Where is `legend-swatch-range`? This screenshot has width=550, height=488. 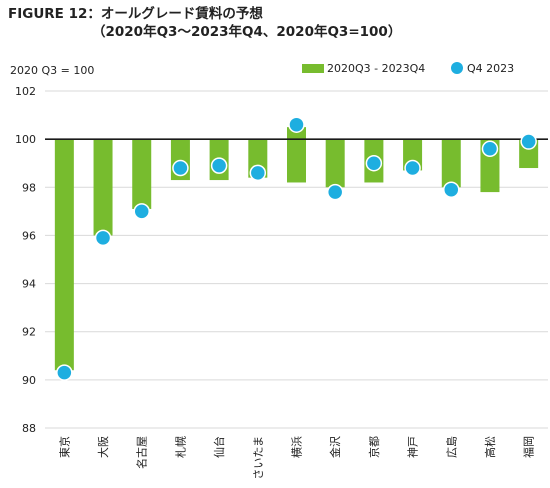 legend-swatch-range is located at coordinates (313, 68).